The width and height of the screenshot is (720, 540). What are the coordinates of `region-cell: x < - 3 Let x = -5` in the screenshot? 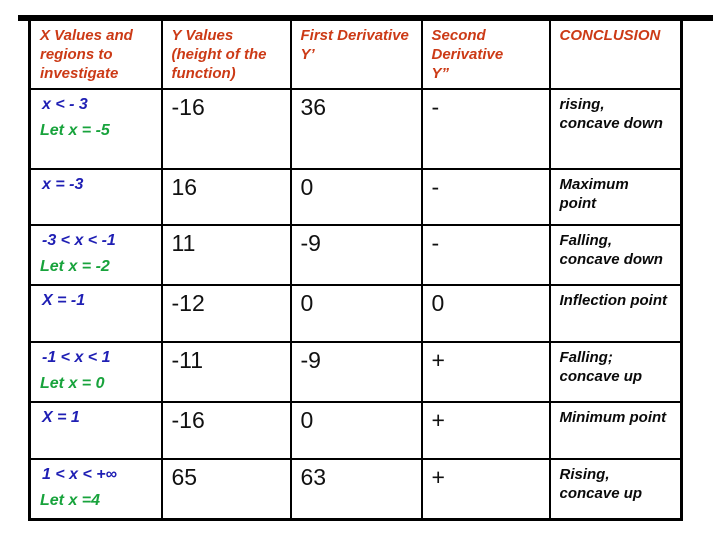 It's located at (95, 128).